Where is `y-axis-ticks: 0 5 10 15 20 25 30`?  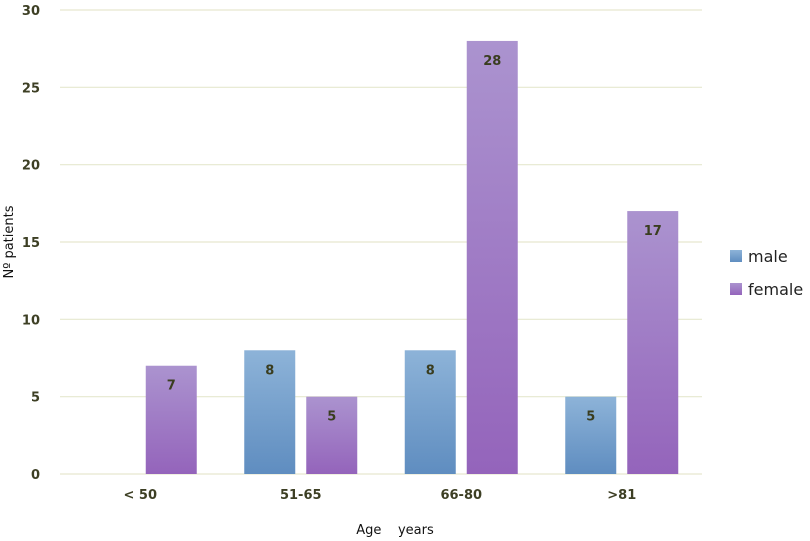
y-axis-ticks: 0 5 10 15 20 25 30 is located at coordinates (31, 243).